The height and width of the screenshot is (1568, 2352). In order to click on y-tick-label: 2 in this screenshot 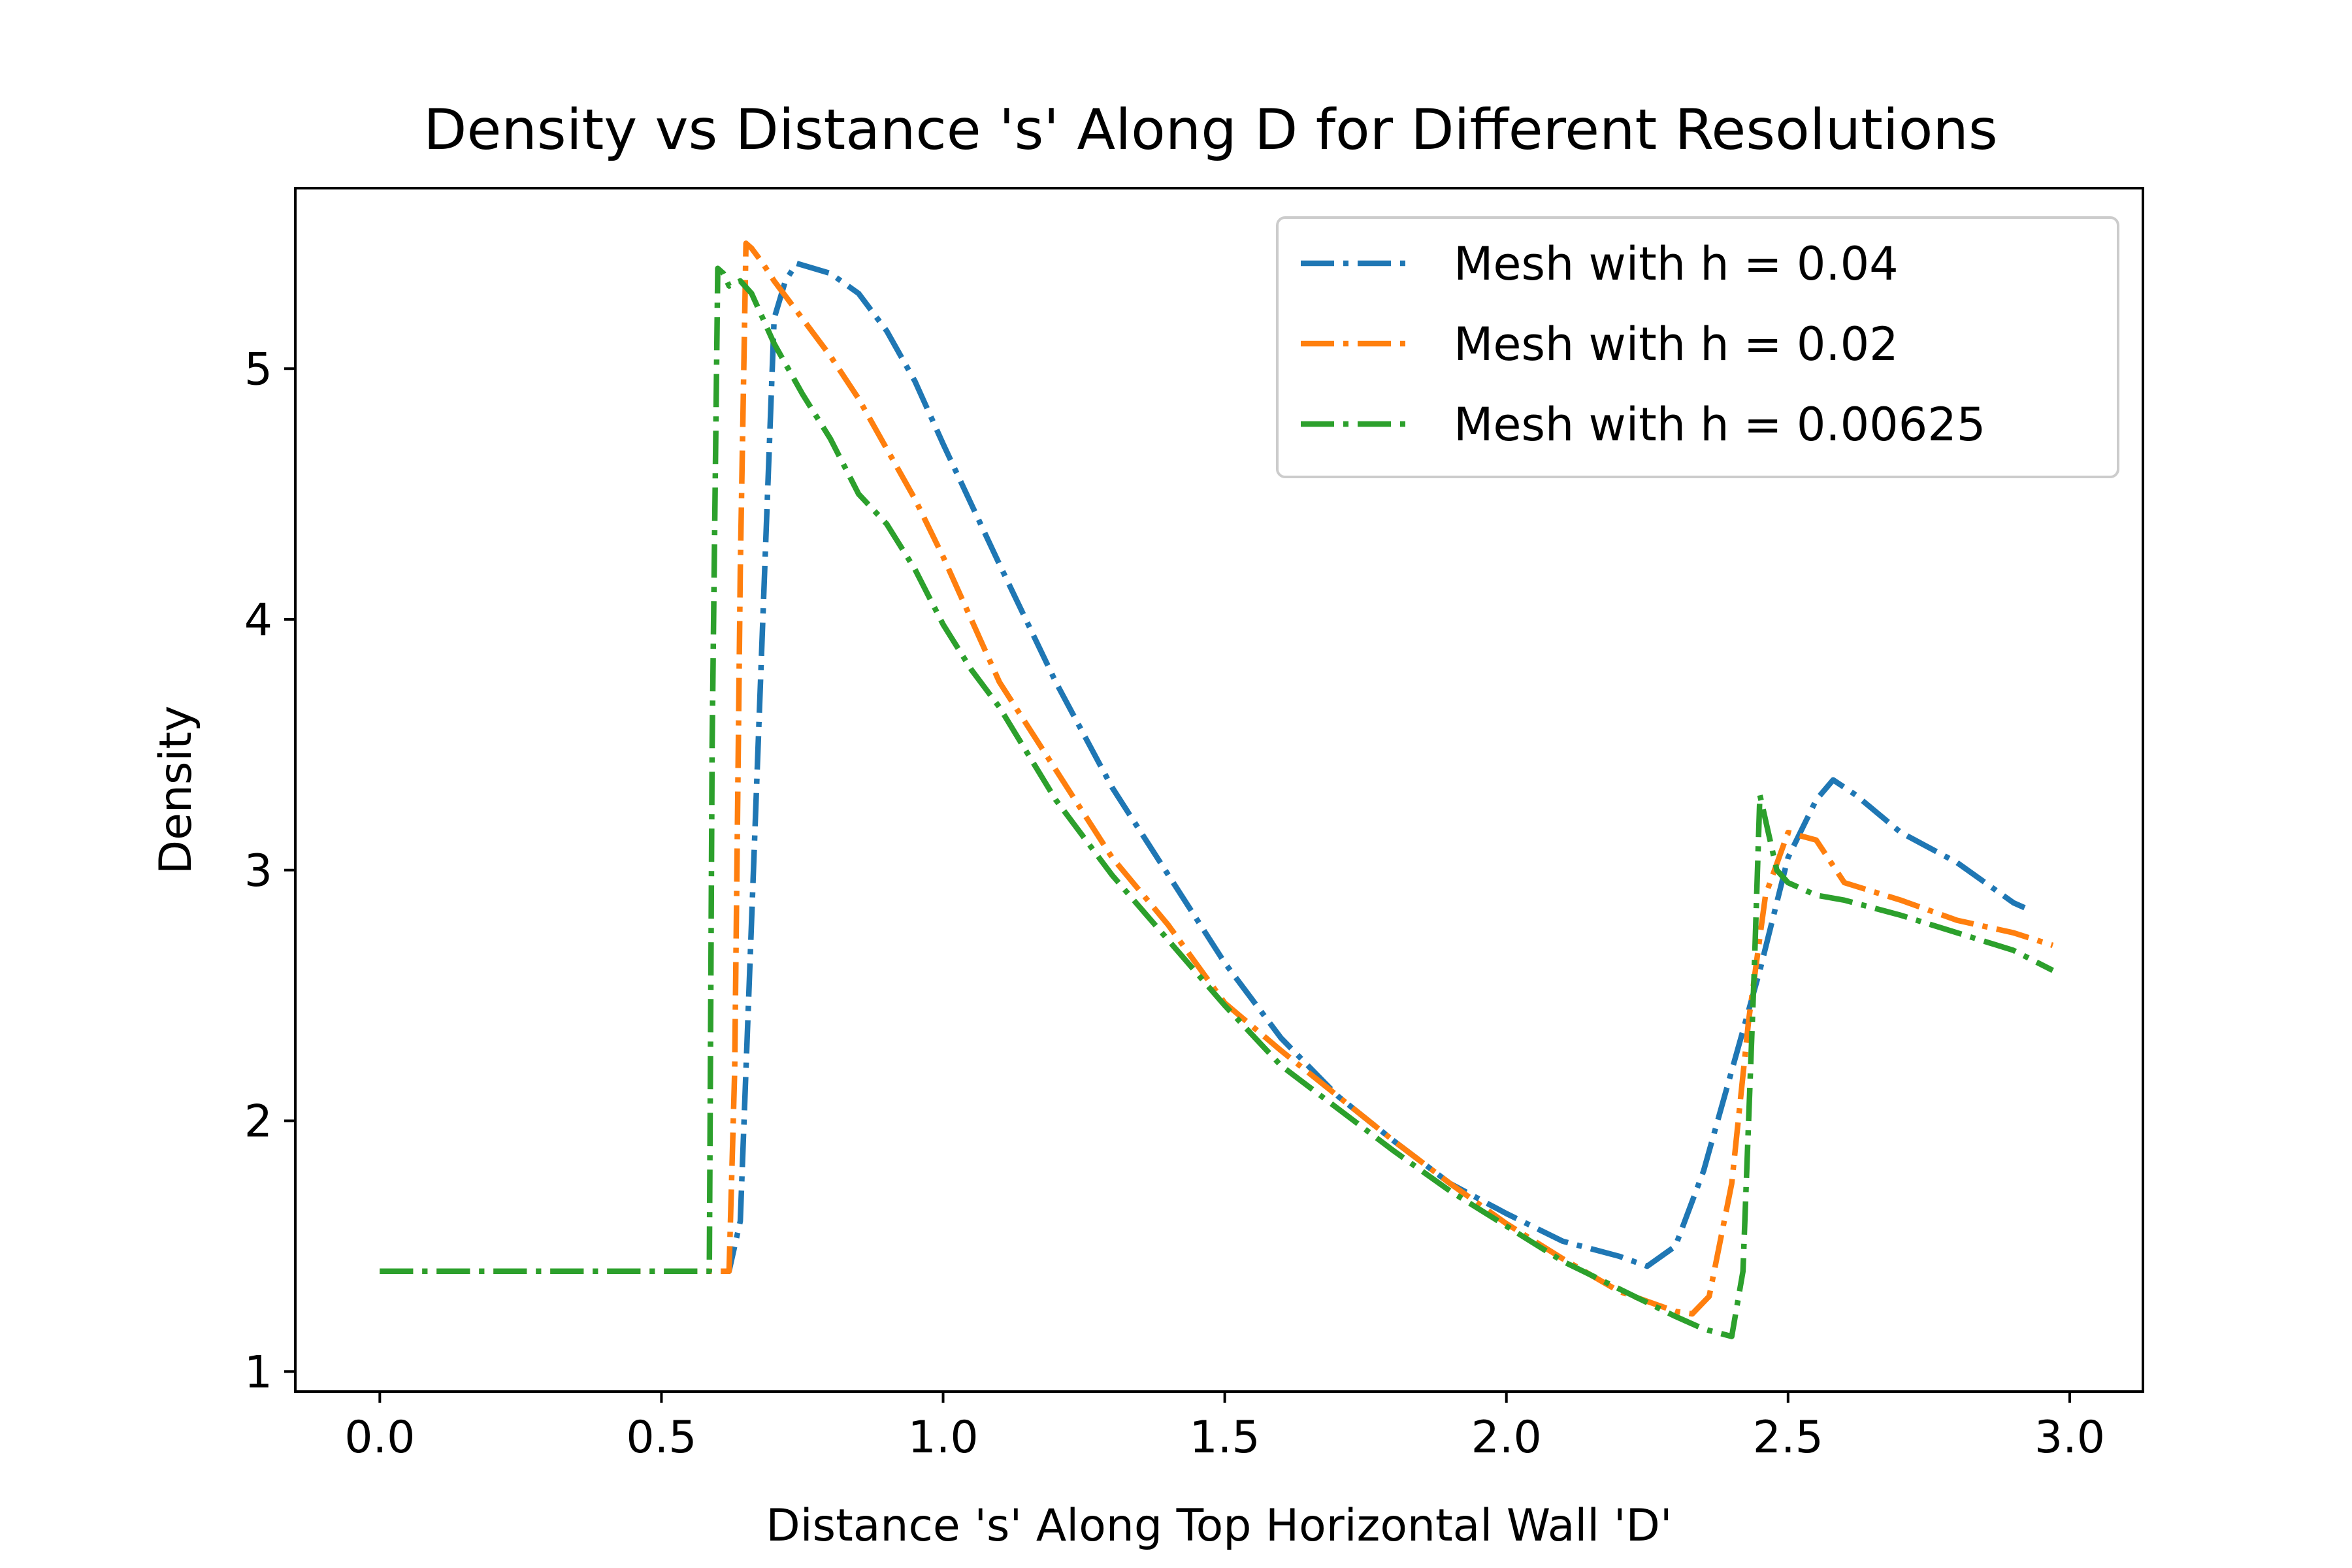, I will do `click(258, 1122)`.